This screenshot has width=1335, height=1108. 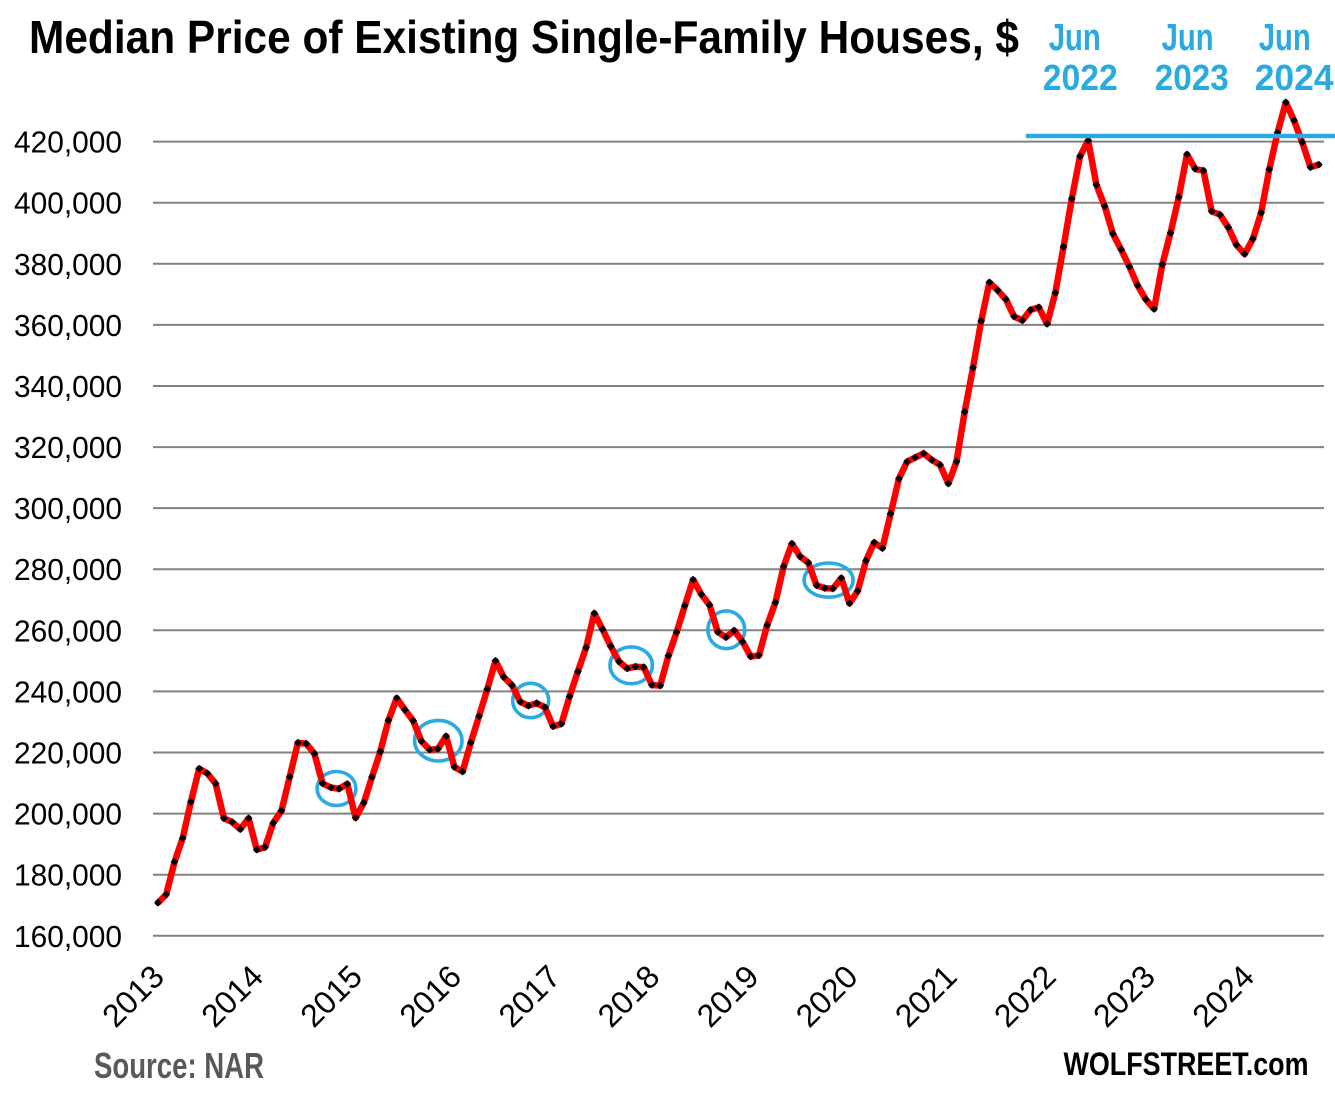 What do you see at coordinates (68, 203) in the screenshot?
I see `svg-text: 400,000` at bounding box center [68, 203].